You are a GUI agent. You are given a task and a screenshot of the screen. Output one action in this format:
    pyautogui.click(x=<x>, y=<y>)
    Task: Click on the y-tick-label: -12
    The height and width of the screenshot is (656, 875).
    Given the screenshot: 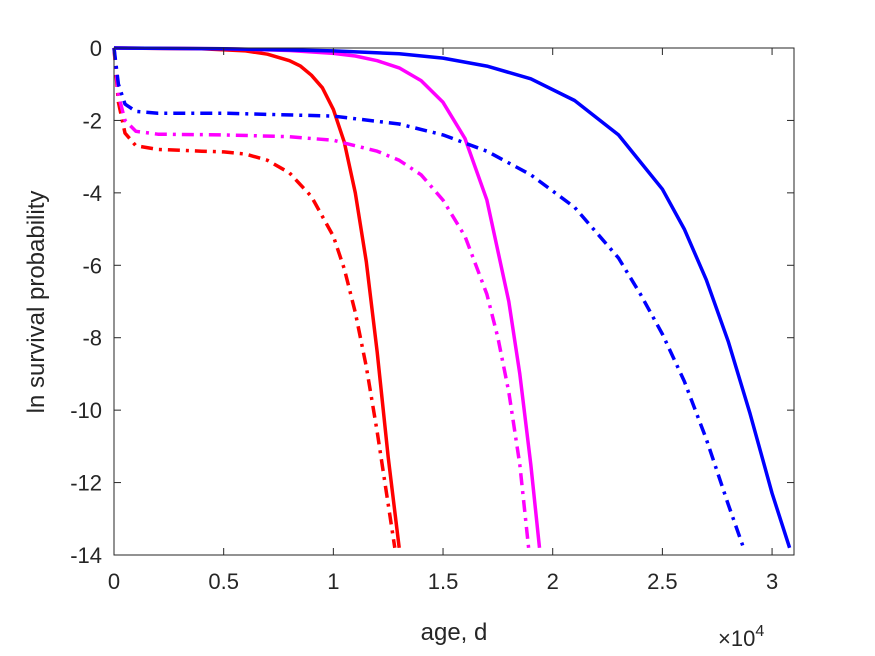 What is the action you would take?
    pyautogui.click(x=86, y=483)
    